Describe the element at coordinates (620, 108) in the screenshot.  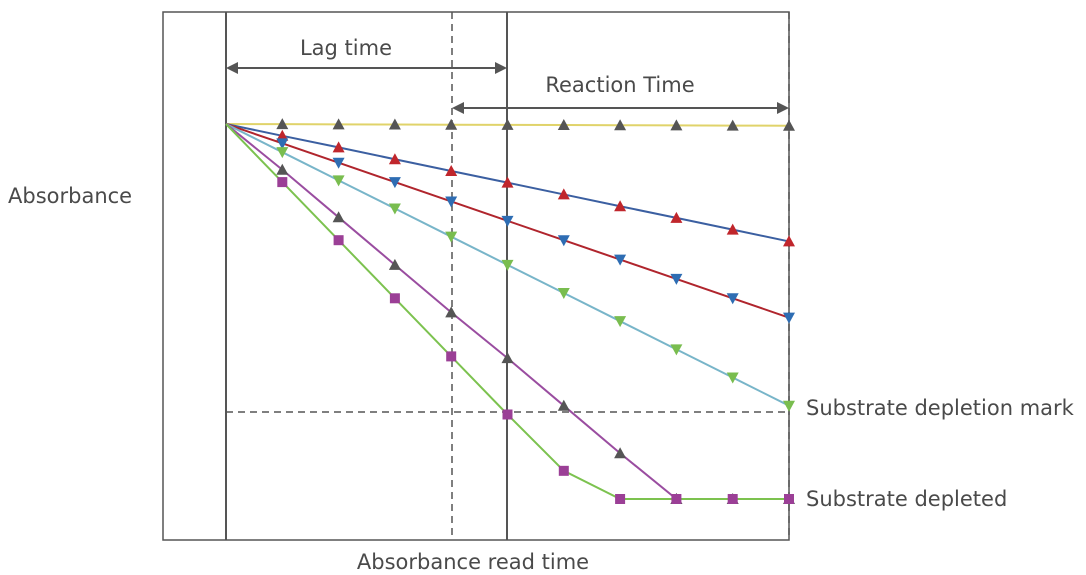
I see `reaction-time-arrow` at that location.